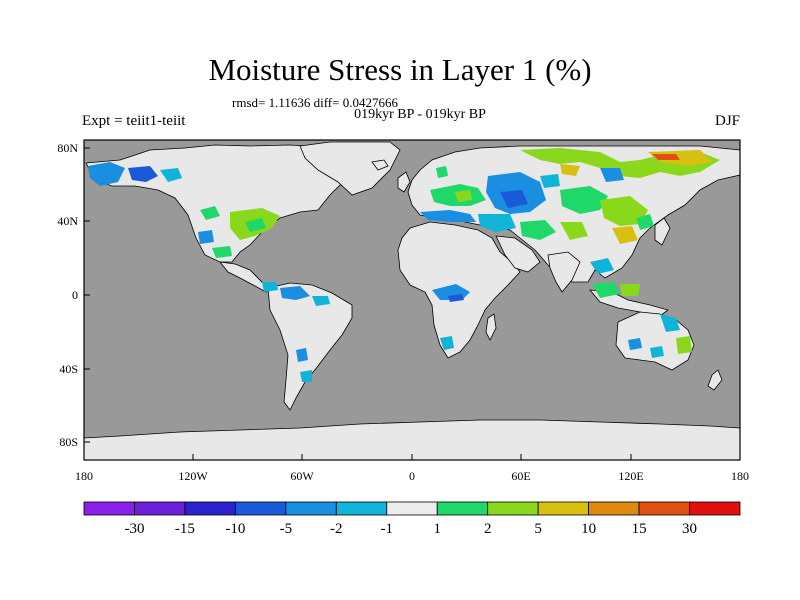  Describe the element at coordinates (380, 165) in the screenshot. I see `iceland` at that location.